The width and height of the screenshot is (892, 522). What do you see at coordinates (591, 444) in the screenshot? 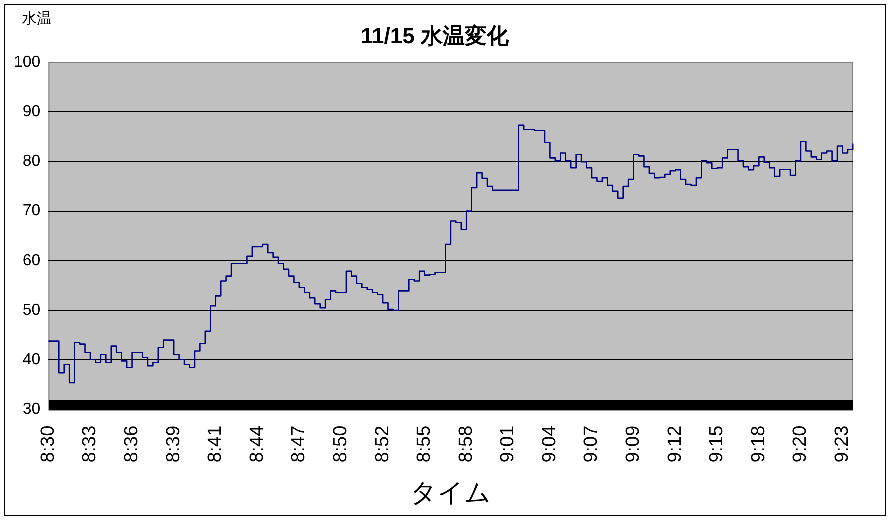
I see `x-tick-label: 9:07` at bounding box center [591, 444].